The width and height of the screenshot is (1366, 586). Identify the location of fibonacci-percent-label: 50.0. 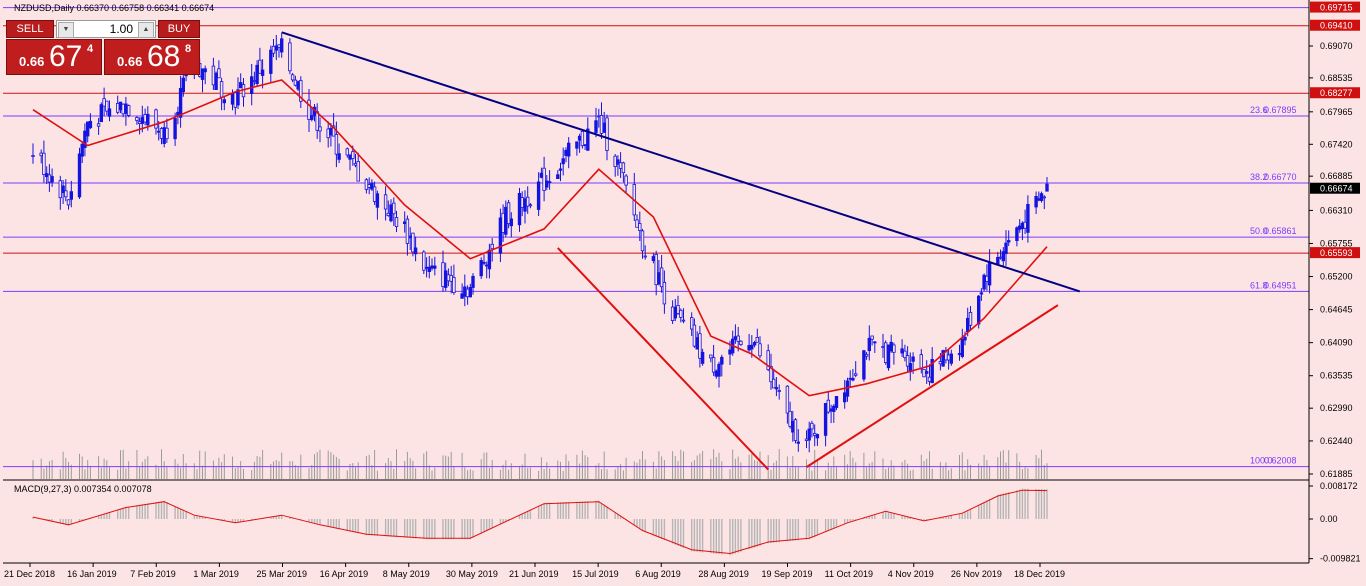
(1259, 231).